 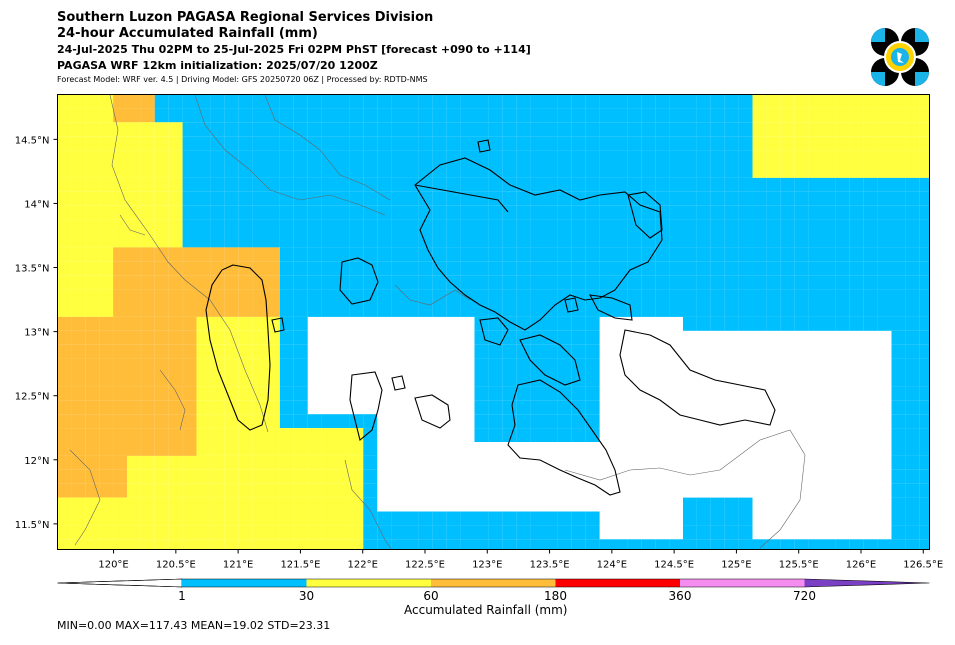 I want to click on colorbar: 1 30 60 180 360 720, so click(x=493, y=590).